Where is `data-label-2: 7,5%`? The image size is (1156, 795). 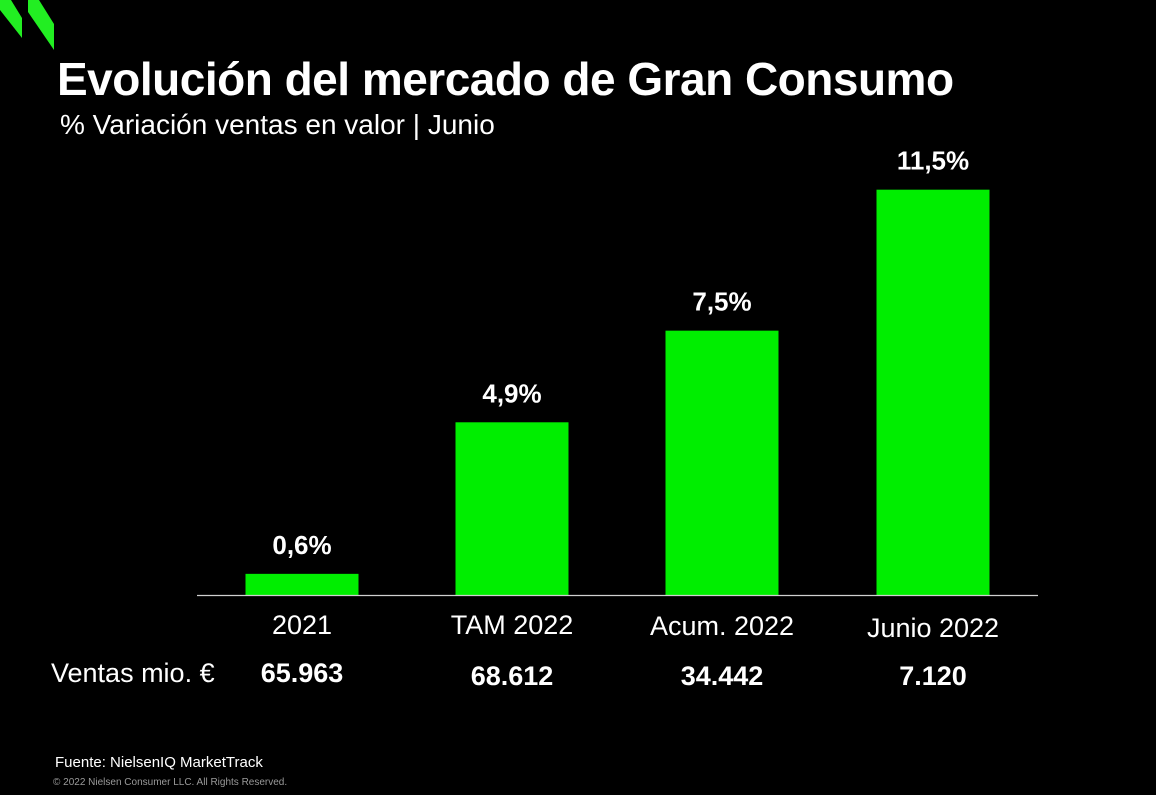 data-label-2: 7,5% is located at coordinates (721, 302).